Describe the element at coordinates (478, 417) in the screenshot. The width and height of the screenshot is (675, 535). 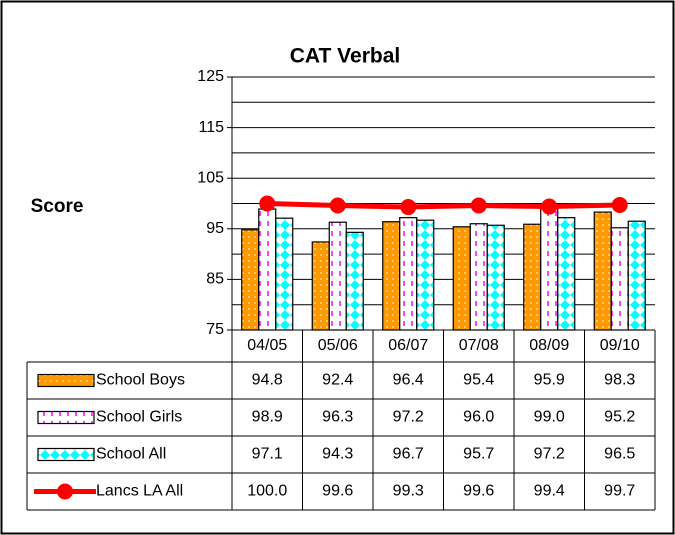
I see `table-value: 96.0` at that location.